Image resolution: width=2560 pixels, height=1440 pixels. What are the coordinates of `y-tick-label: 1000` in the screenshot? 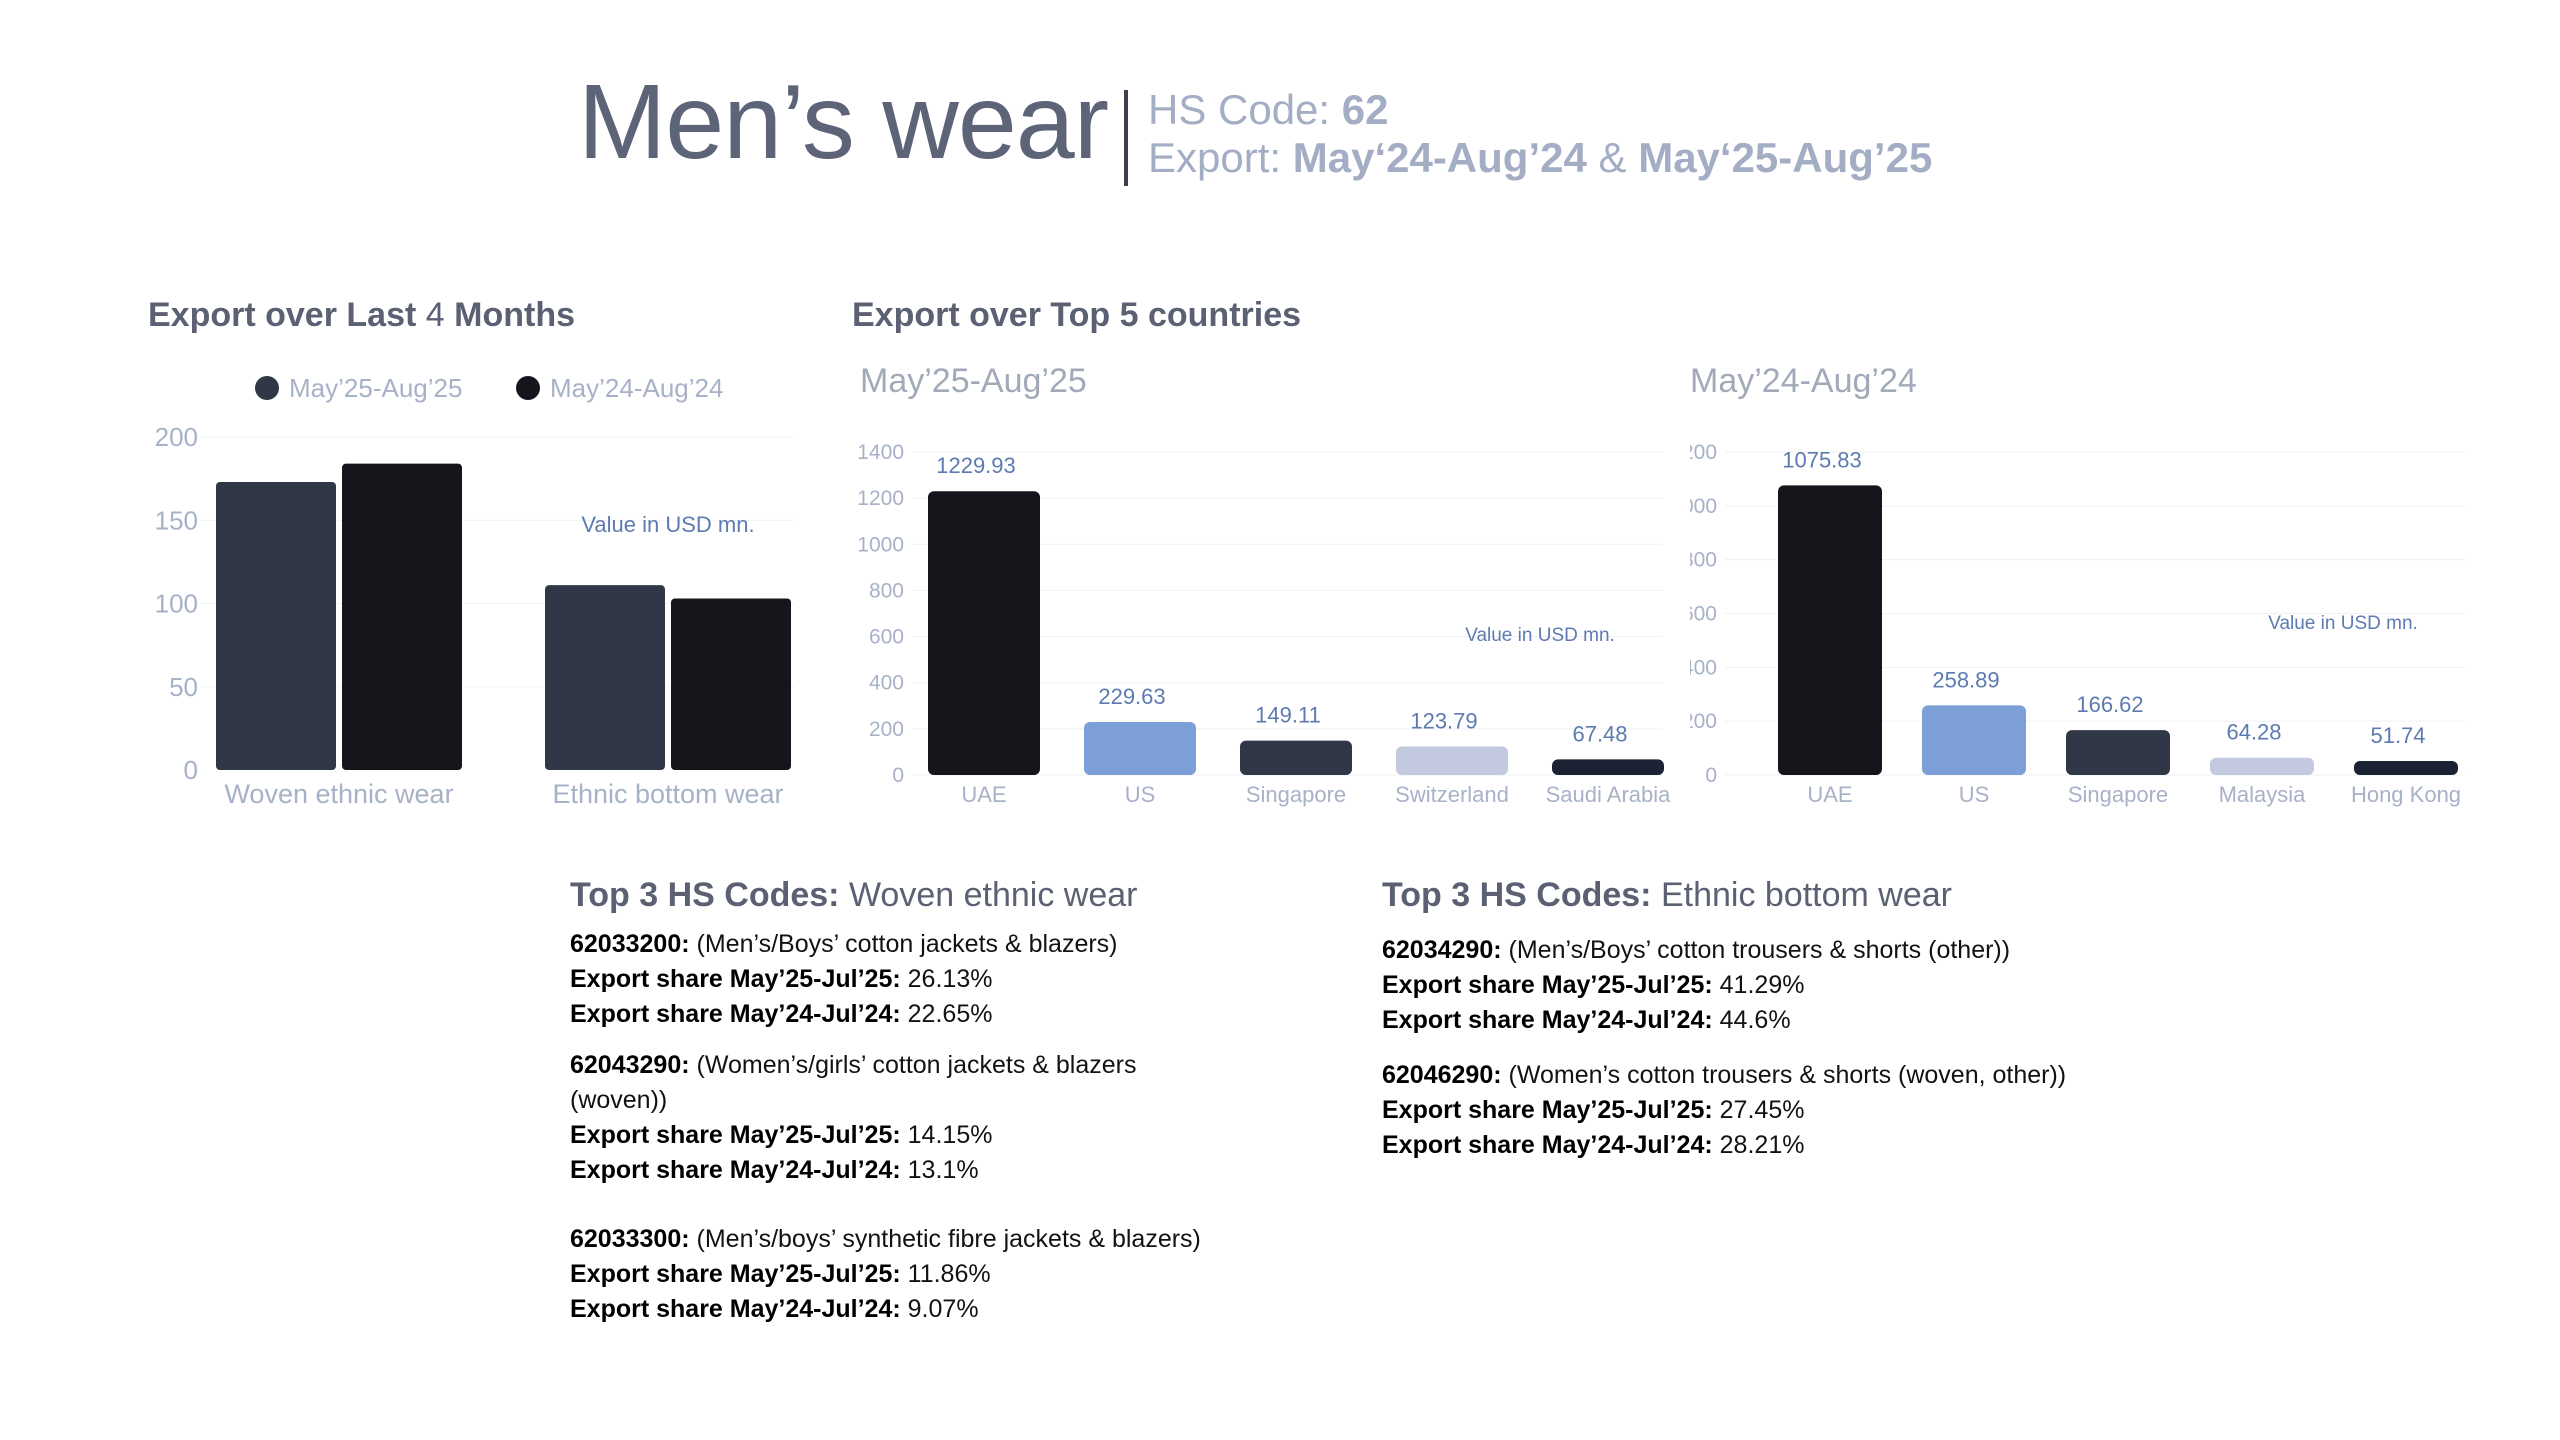 It's located at (1703, 506).